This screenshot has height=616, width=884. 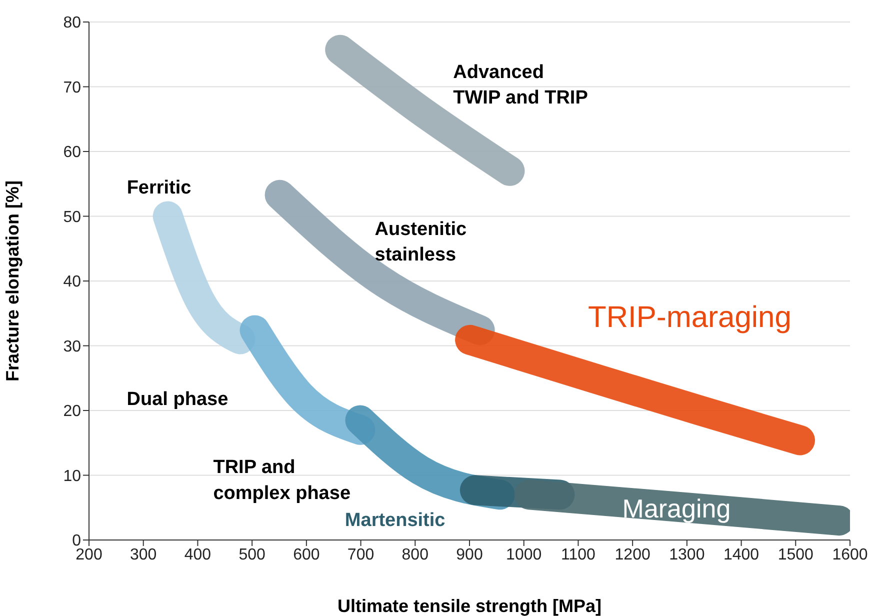 I want to click on series-label: Austenitic stainless, so click(x=421, y=242).